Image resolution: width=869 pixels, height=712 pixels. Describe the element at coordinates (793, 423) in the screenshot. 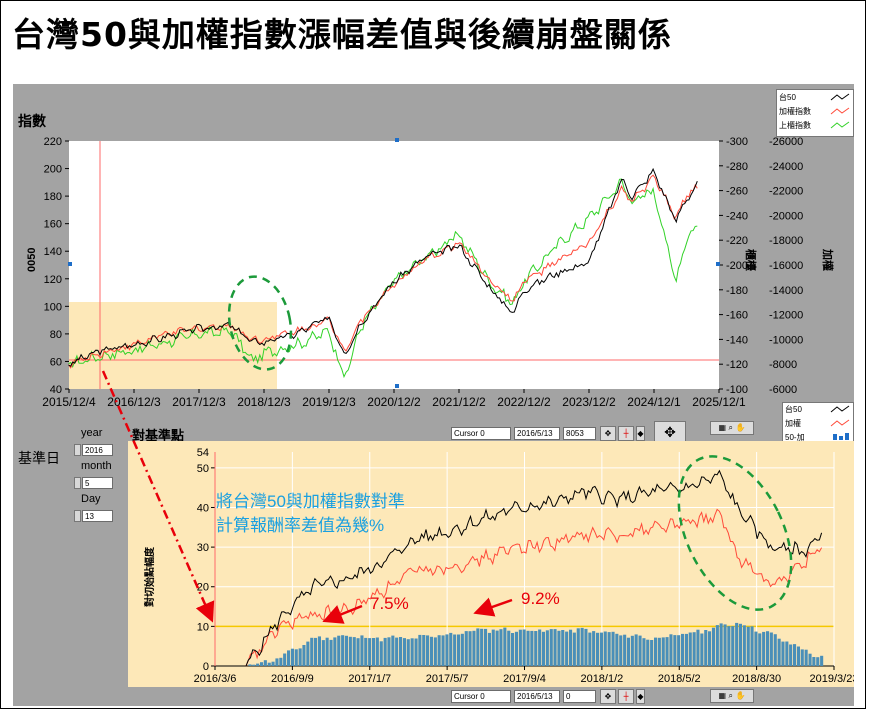

I see `bottom-legend-taiex: 加權` at that location.